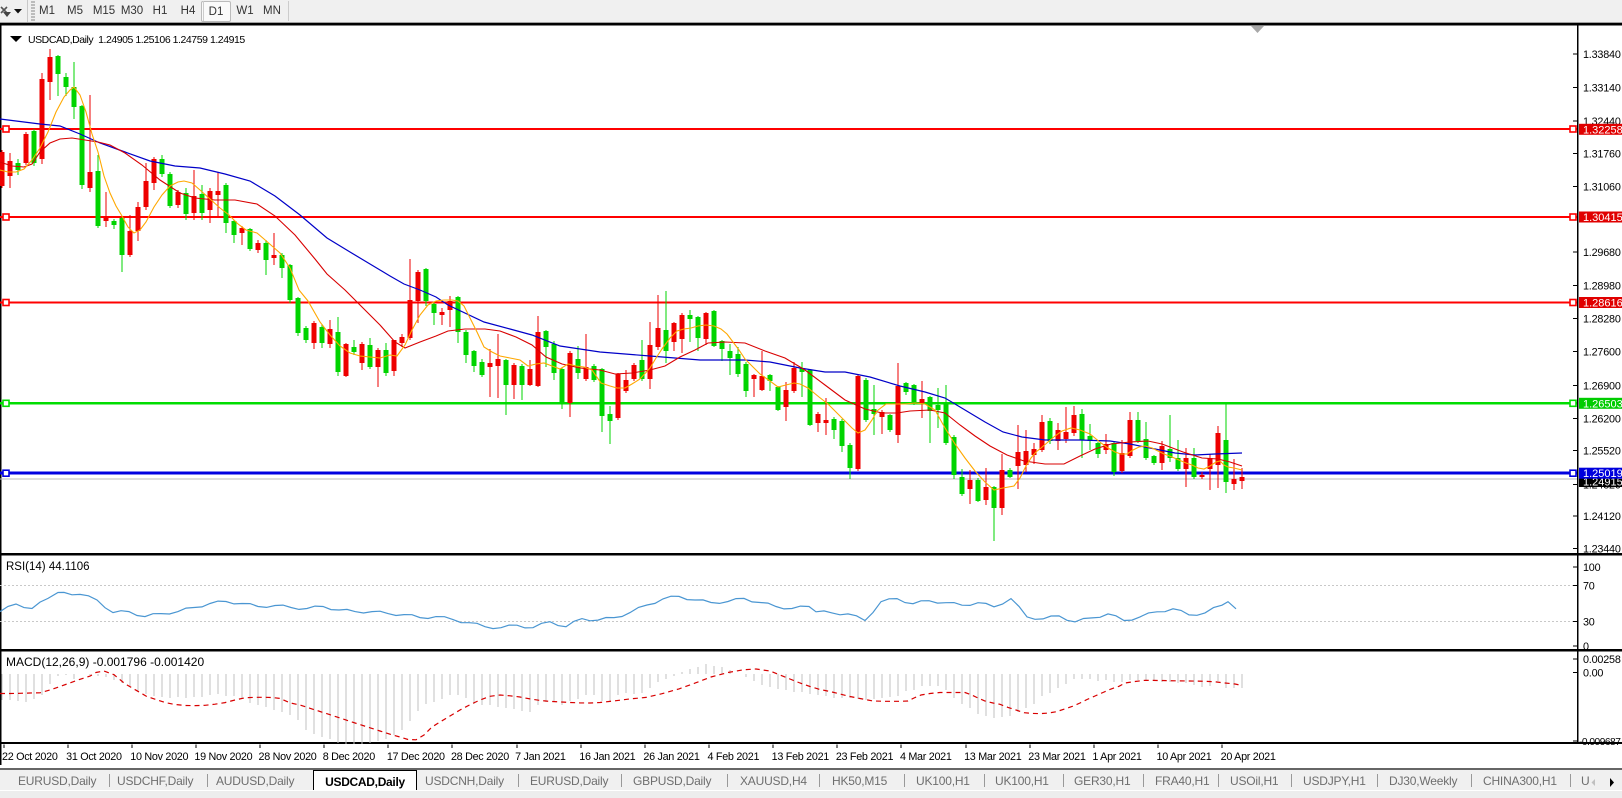 This screenshot has height=798, width=1622. I want to click on svg-text: 0, so click(1586, 647).